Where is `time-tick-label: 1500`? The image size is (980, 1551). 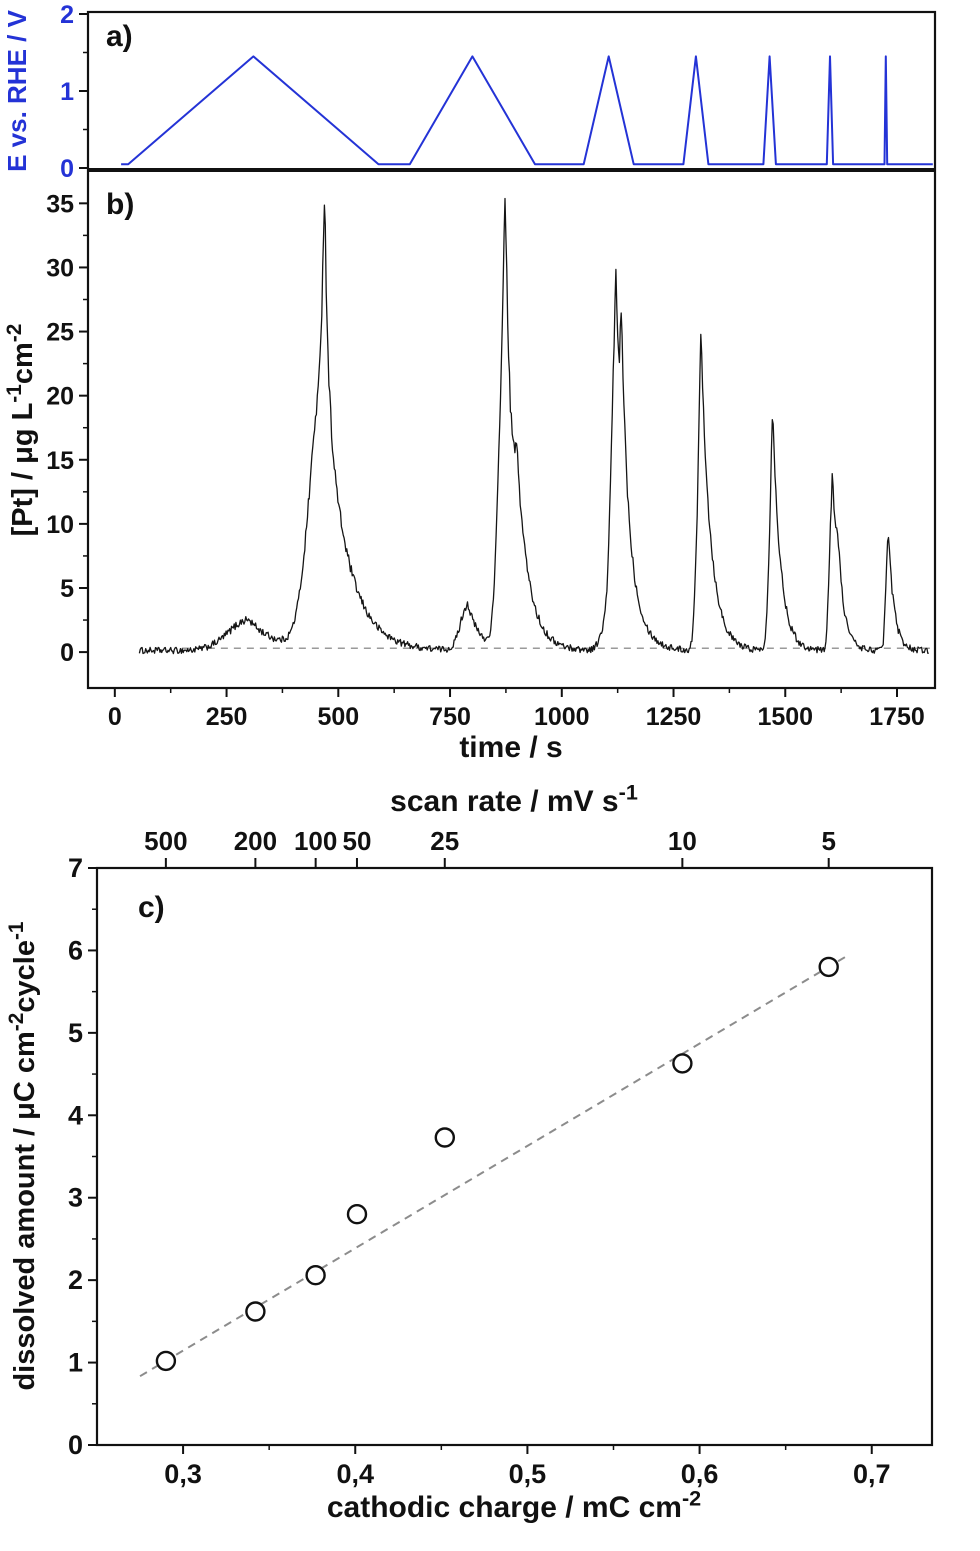 time-tick-label: 1500 is located at coordinates (785, 717).